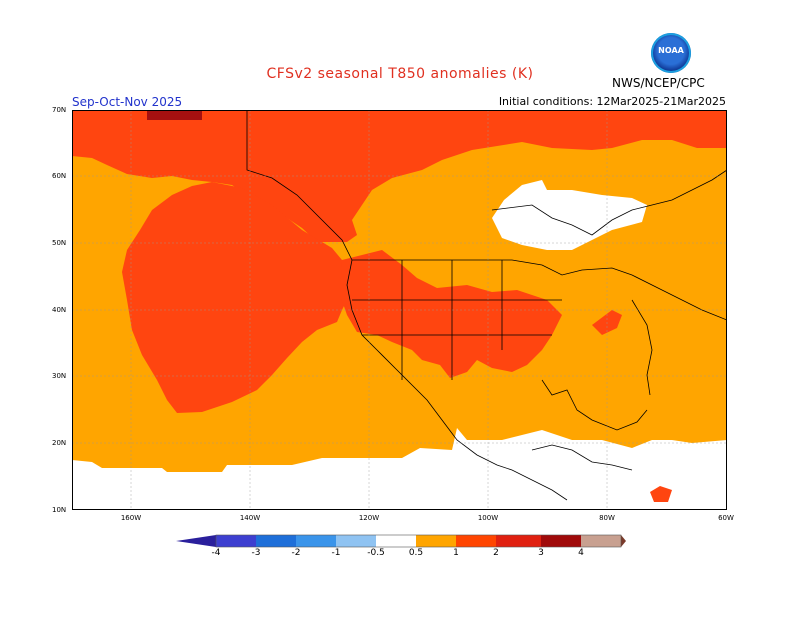  Describe the element at coordinates (399, 469) in the screenshot. I see `anomaly-region-below-half-south` at that location.